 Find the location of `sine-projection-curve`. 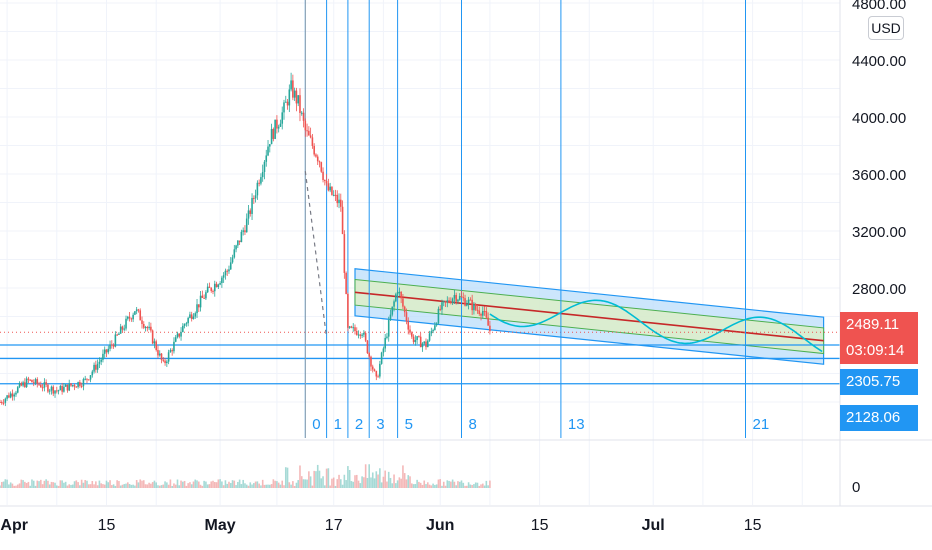

sine-projection-curve is located at coordinates (656, 326).